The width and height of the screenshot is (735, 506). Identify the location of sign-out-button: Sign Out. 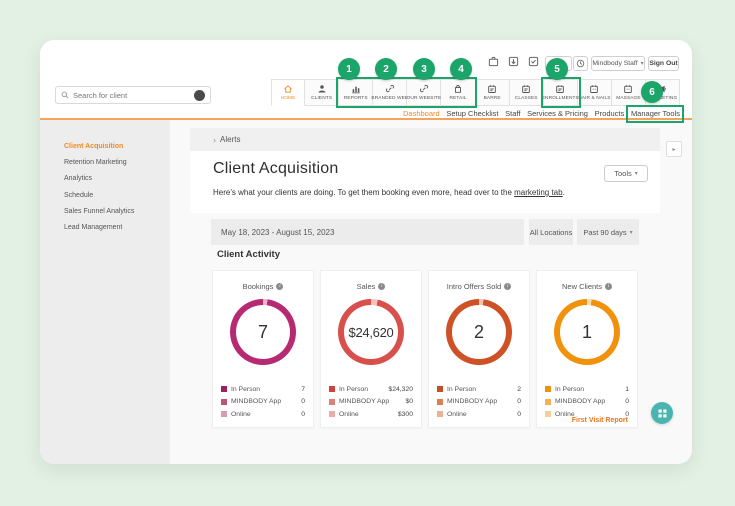
(663, 63).